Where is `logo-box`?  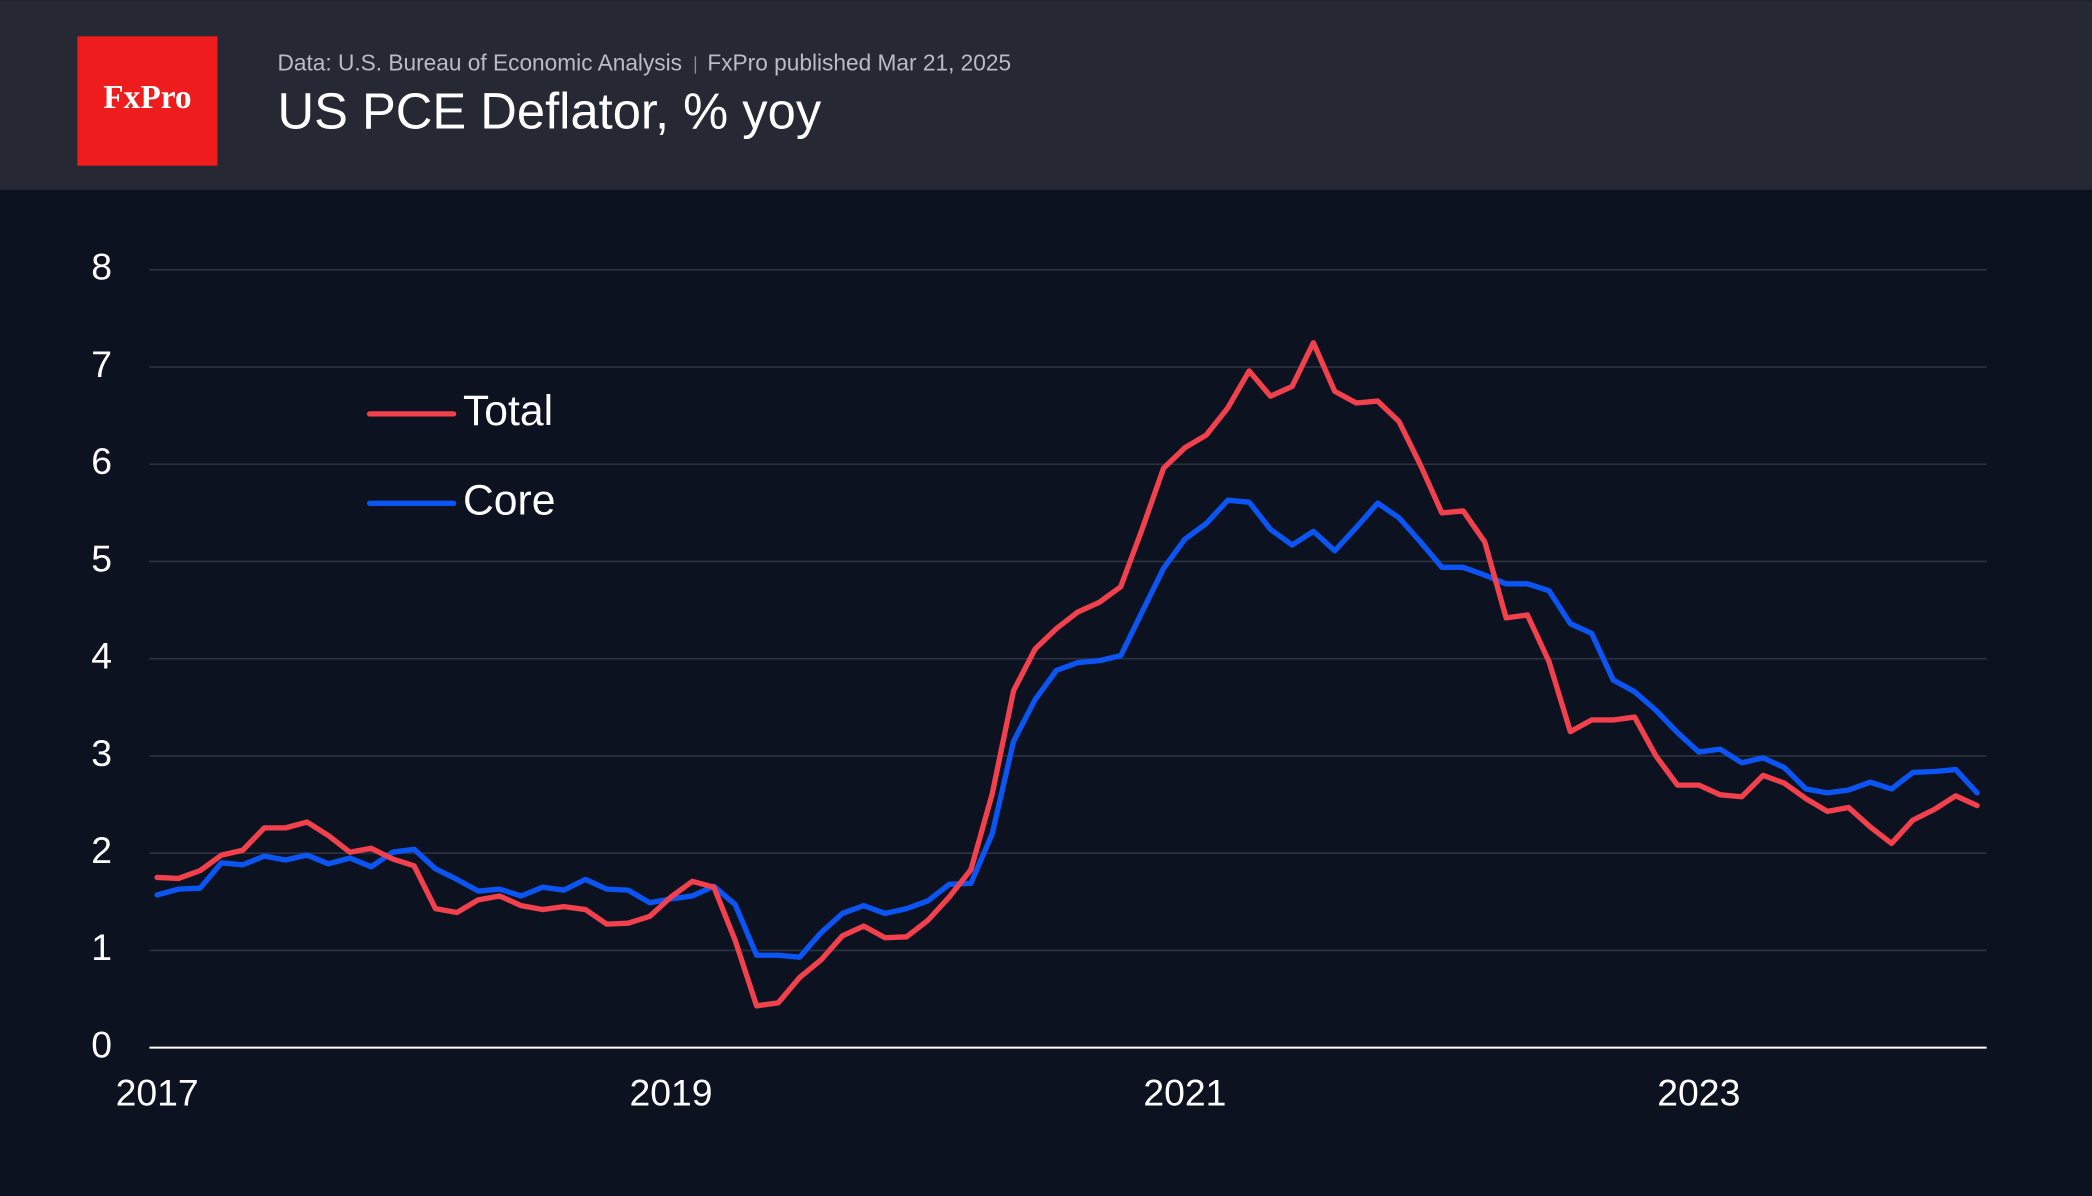
logo-box is located at coordinates (147, 101).